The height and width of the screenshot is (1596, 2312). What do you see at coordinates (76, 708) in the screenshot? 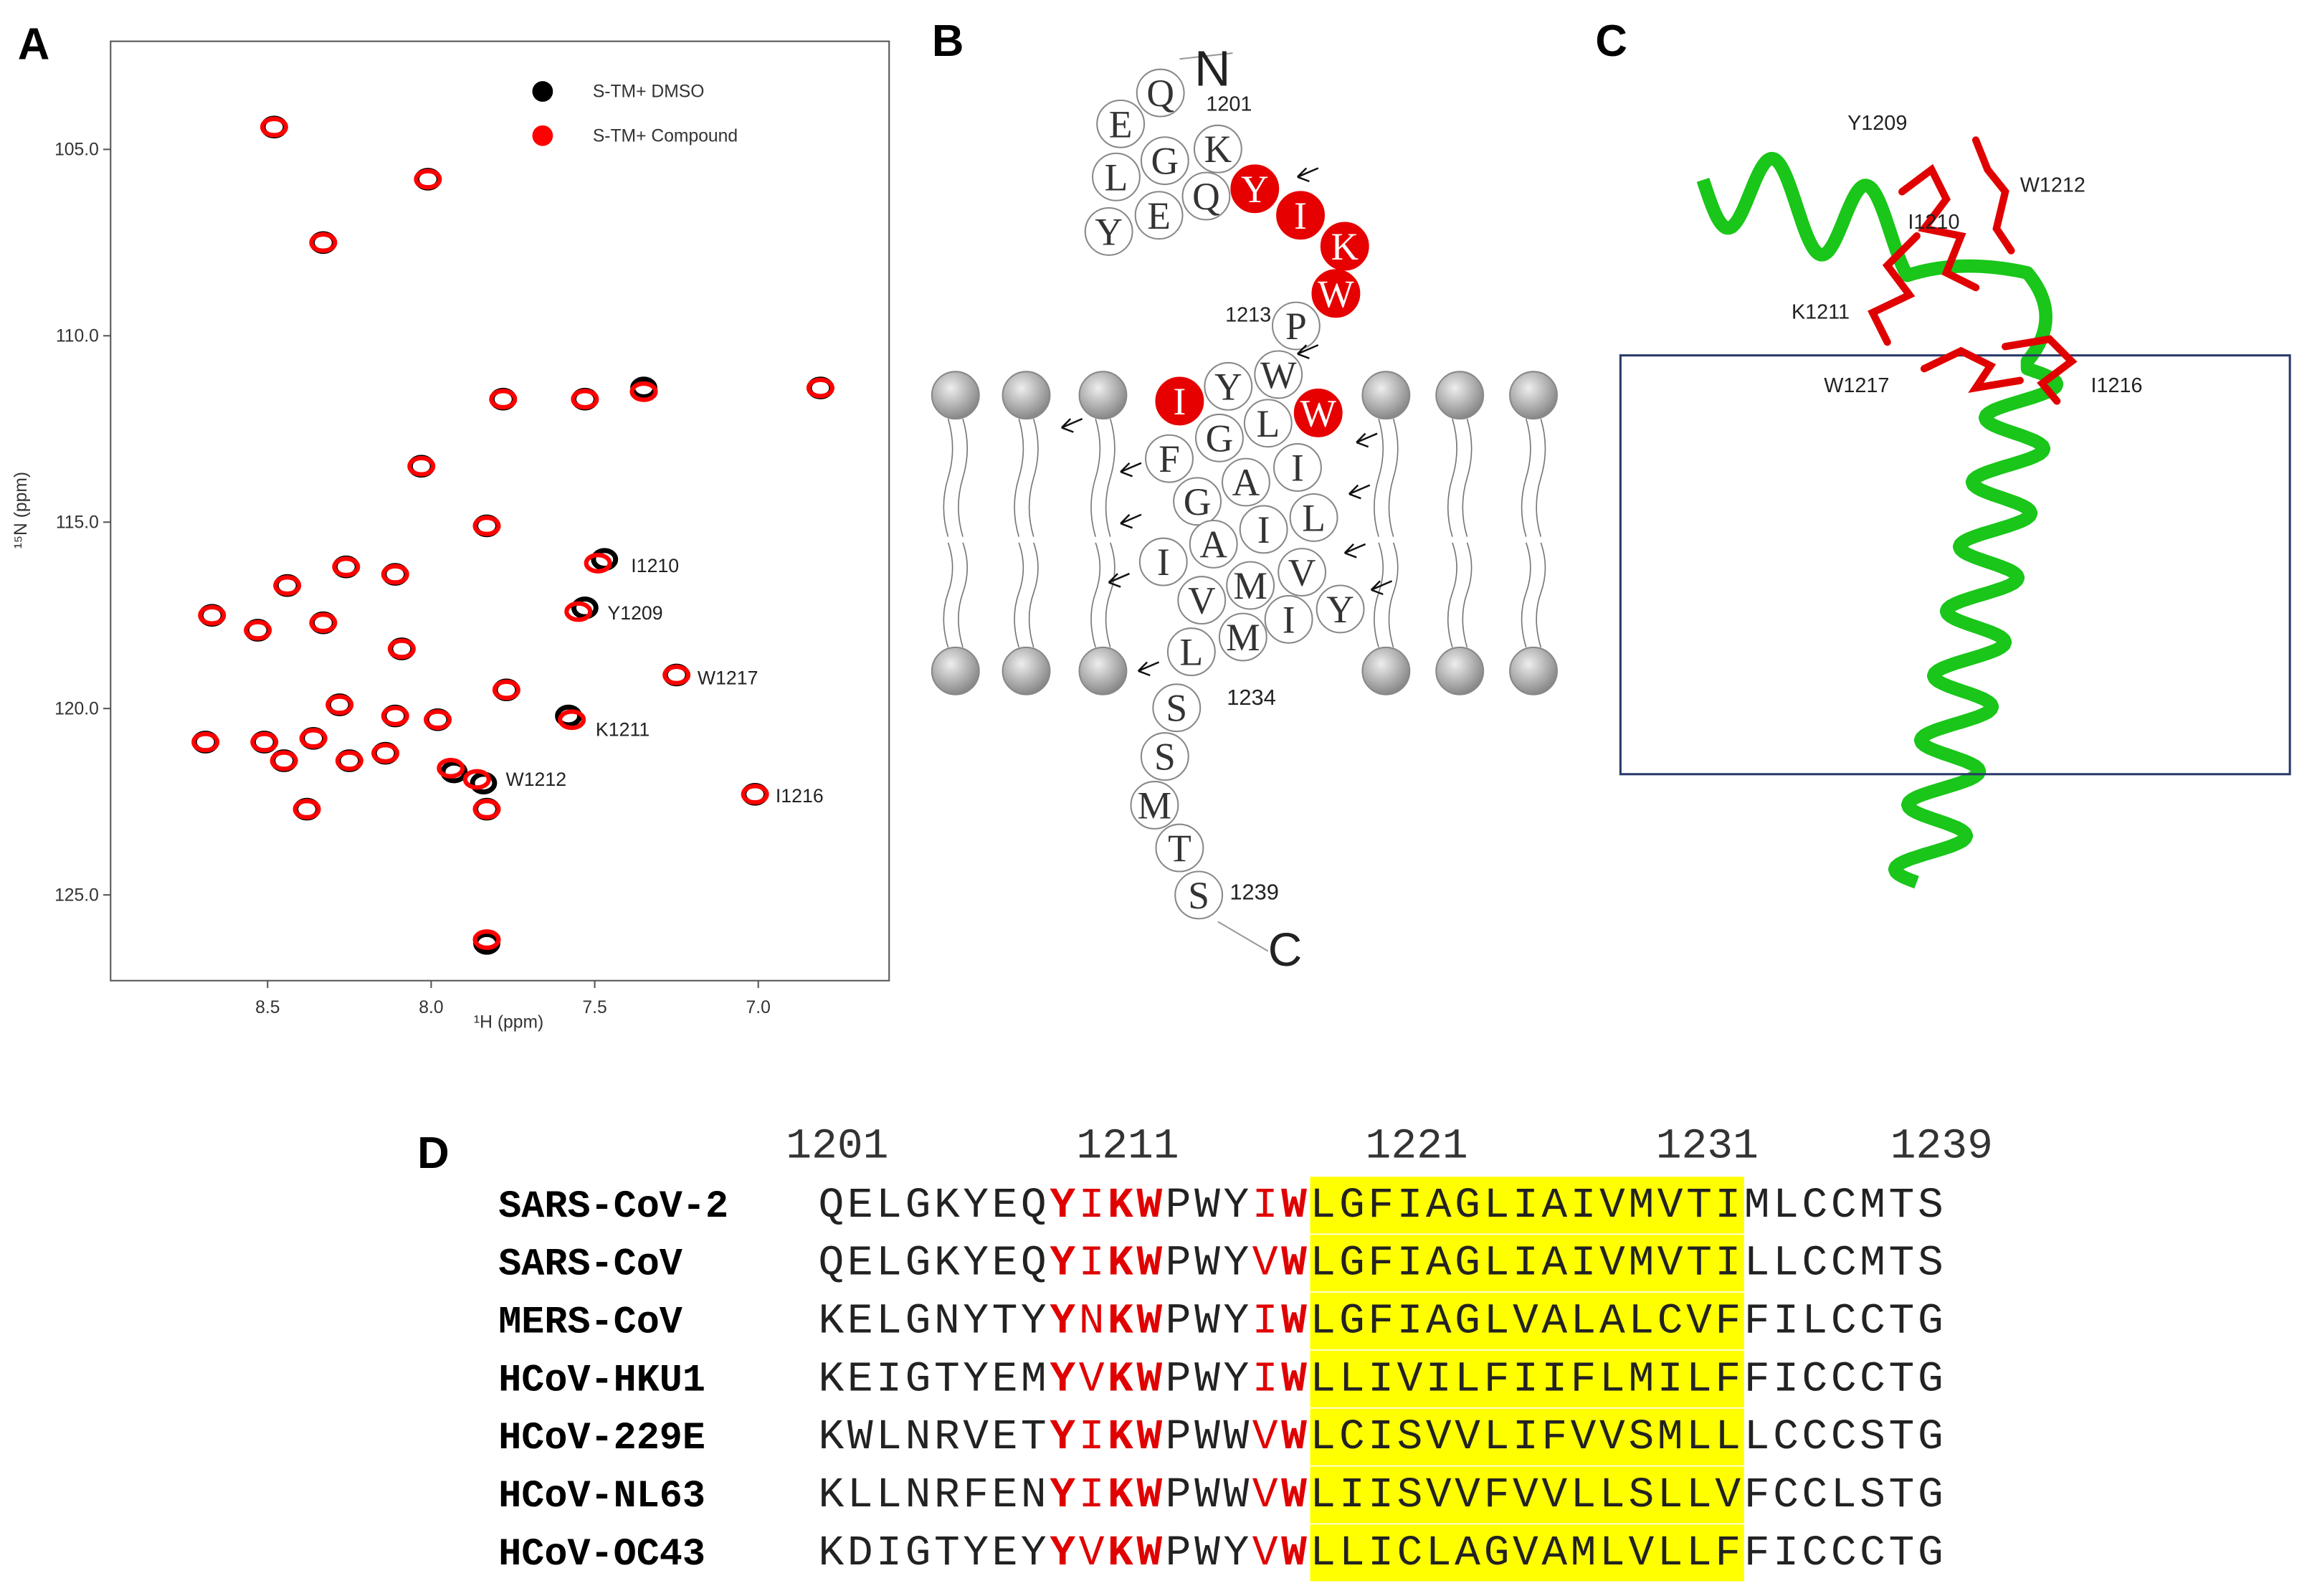
I see `y-tick-label: 120.0` at bounding box center [76, 708].